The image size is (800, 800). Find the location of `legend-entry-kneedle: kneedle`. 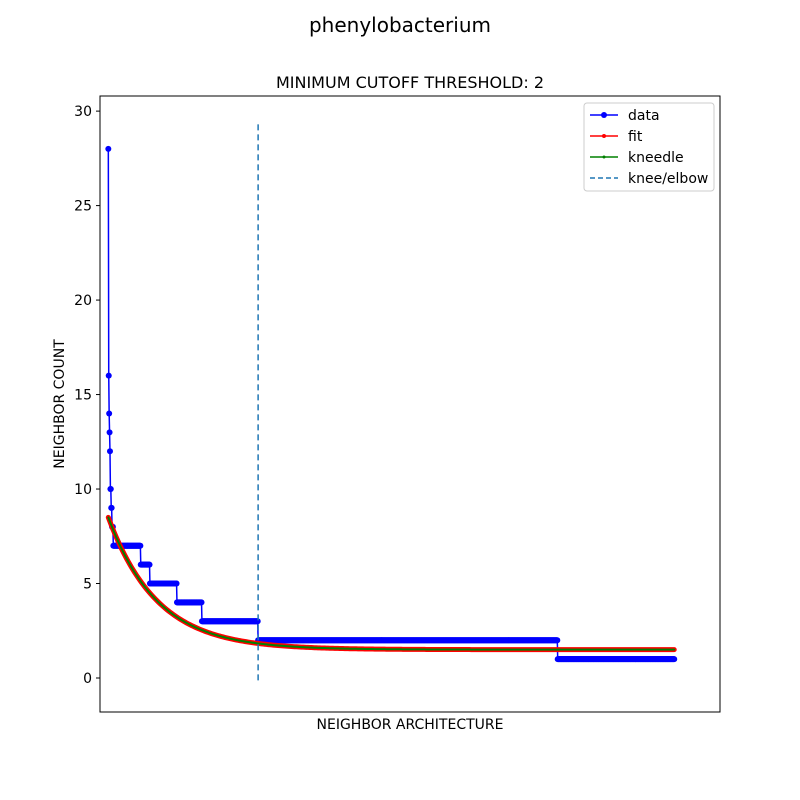

legend-entry-kneedle: kneedle is located at coordinates (637, 158).